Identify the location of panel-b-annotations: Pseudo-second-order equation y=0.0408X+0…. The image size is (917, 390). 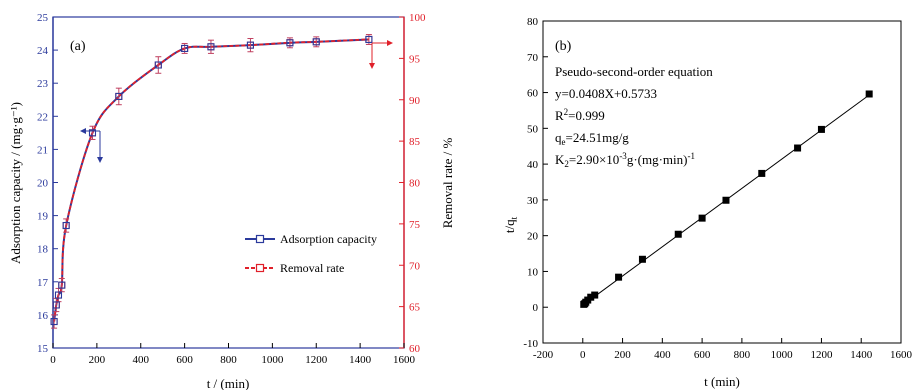
(634, 116).